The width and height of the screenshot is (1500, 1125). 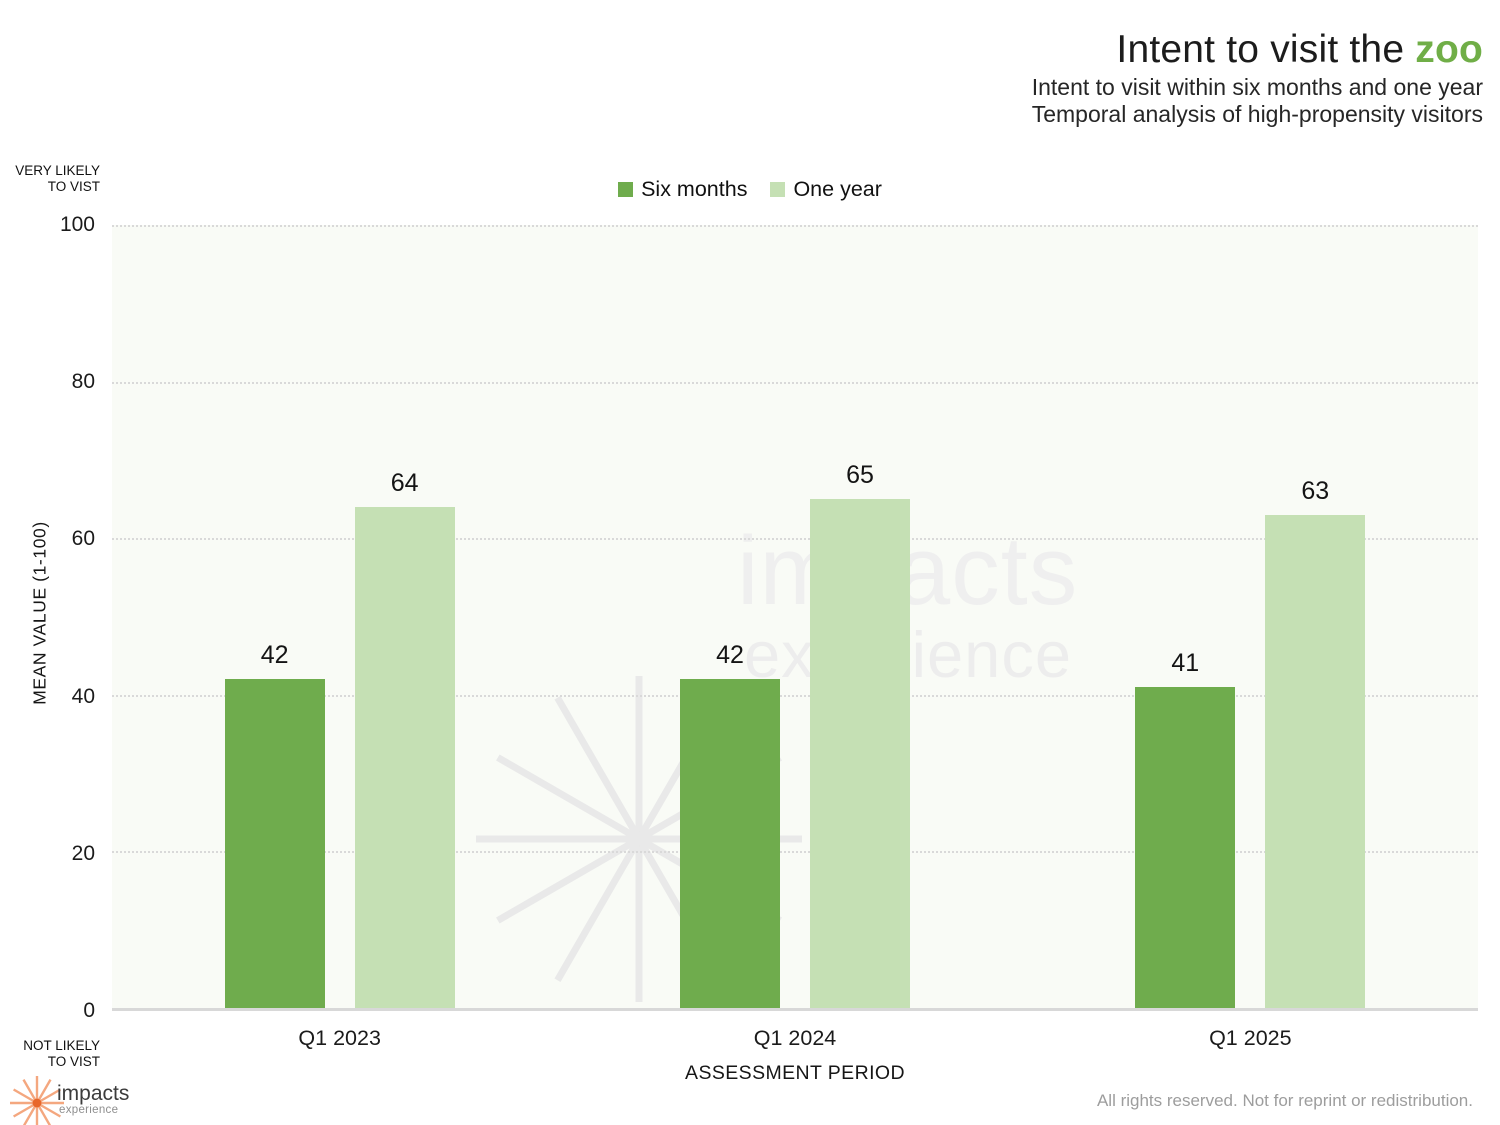 I want to click on page-title-prefix: Intent to visit the, so click(x=1266, y=49).